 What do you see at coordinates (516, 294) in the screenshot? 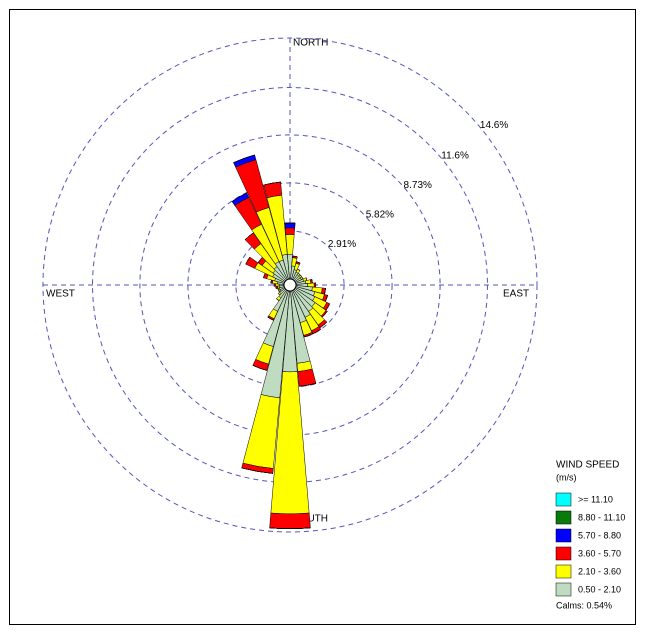
I see `east-label: EAST` at bounding box center [516, 294].